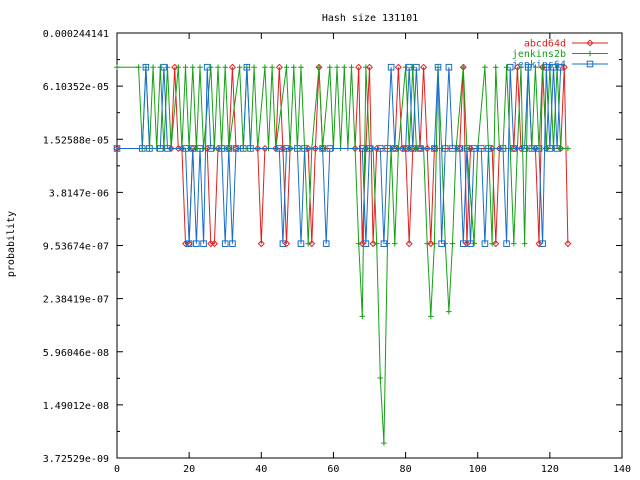 The width and height of the screenshot is (640, 480). Describe the element at coordinates (76, 406) in the screenshot. I see `y-tick-label: 1.49012e-08` at that location.